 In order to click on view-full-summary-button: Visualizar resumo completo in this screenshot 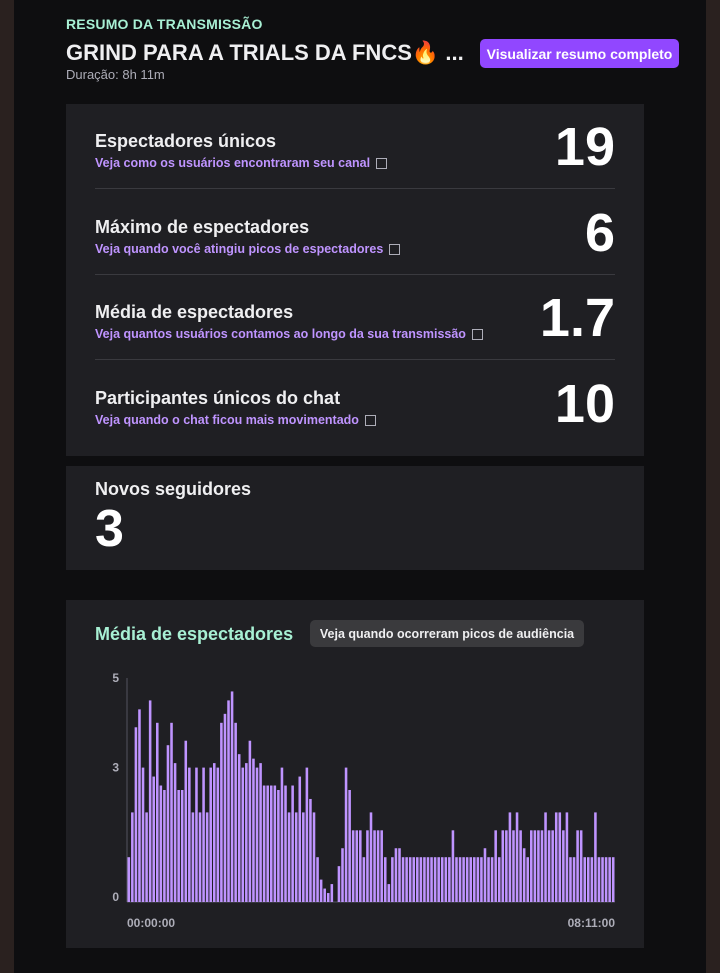, I will do `click(579, 53)`.